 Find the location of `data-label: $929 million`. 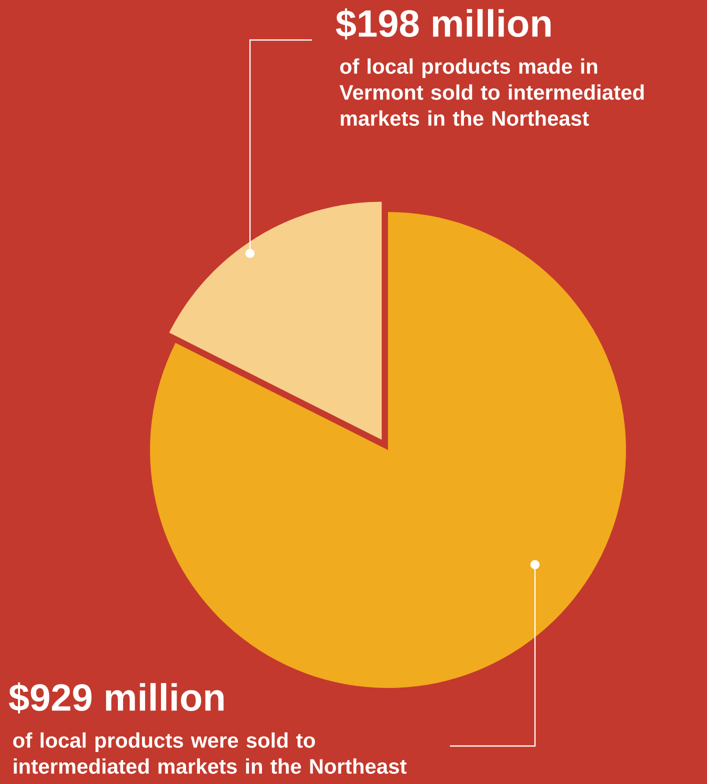

data-label: $929 million is located at coordinates (116, 698).